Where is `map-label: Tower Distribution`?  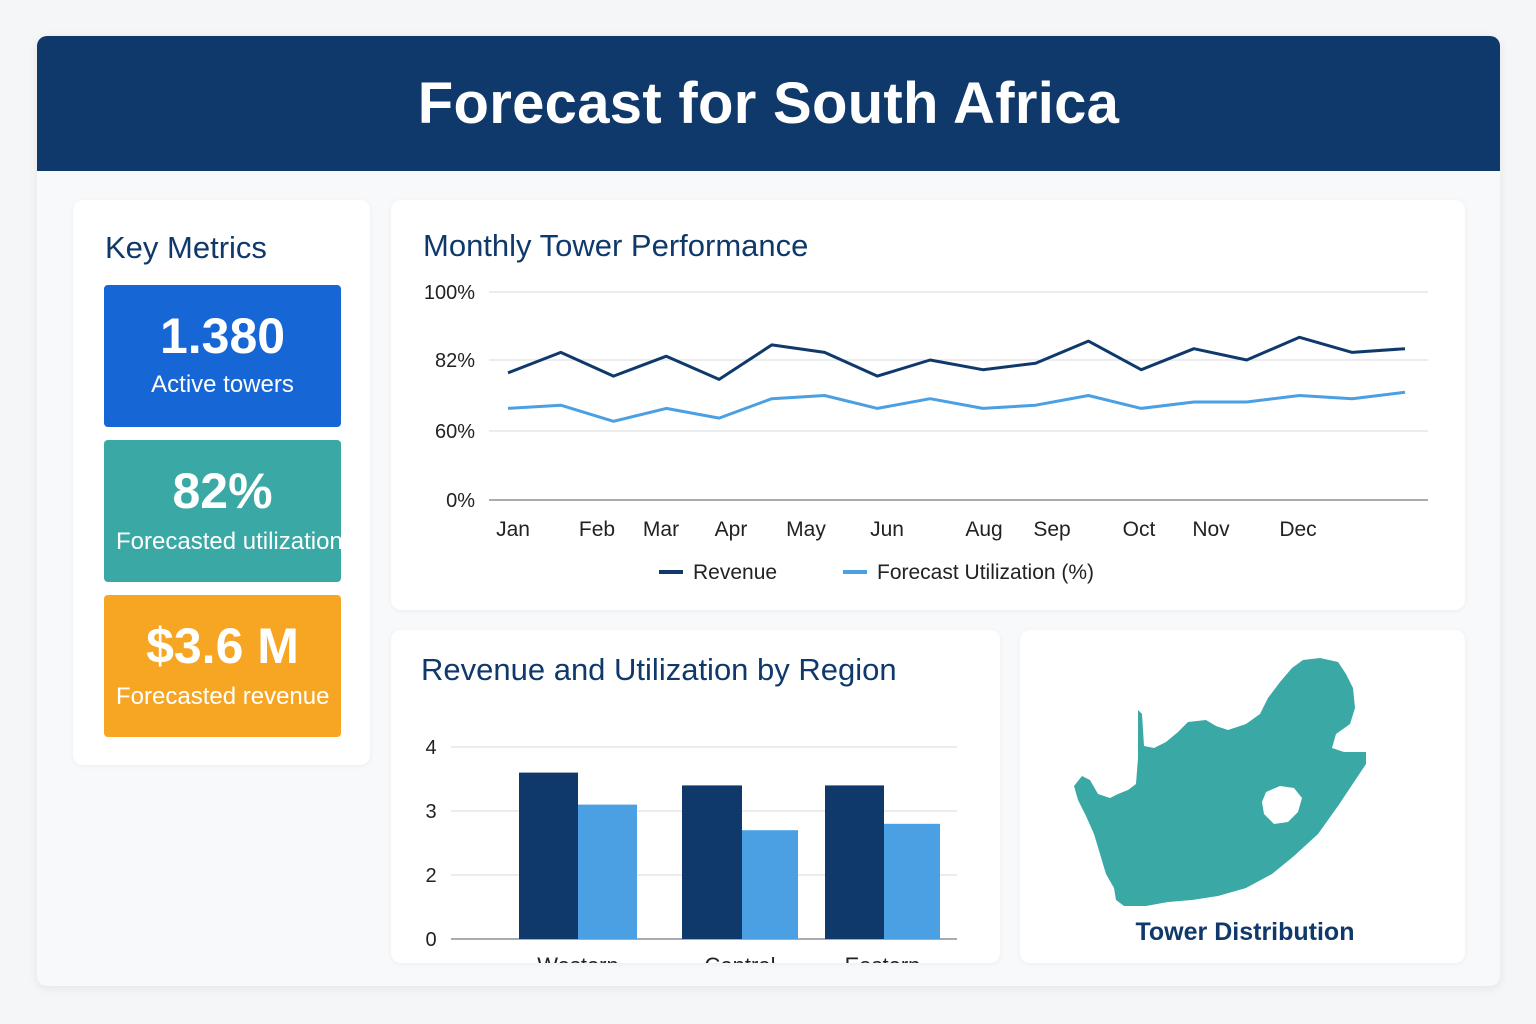
map-label: Tower Distribution is located at coordinates (1245, 932).